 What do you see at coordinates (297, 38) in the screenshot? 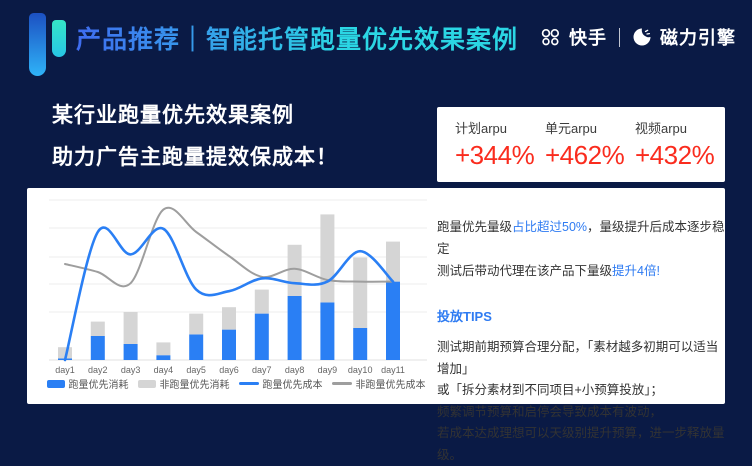
I see `page-title: 产品推荐｜智能托管跑量优先效果案例` at bounding box center [297, 38].